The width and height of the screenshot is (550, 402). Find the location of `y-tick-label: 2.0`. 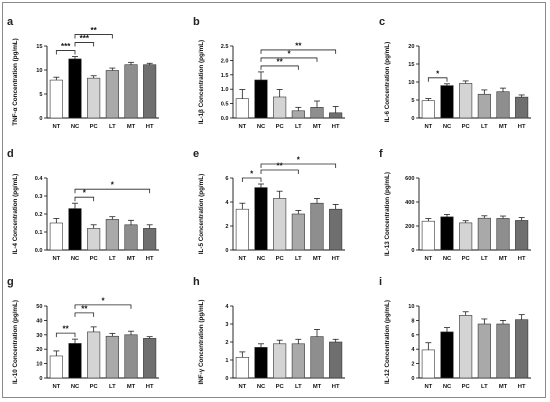

y-tick-label: 2.0 is located at coordinates (225, 61).